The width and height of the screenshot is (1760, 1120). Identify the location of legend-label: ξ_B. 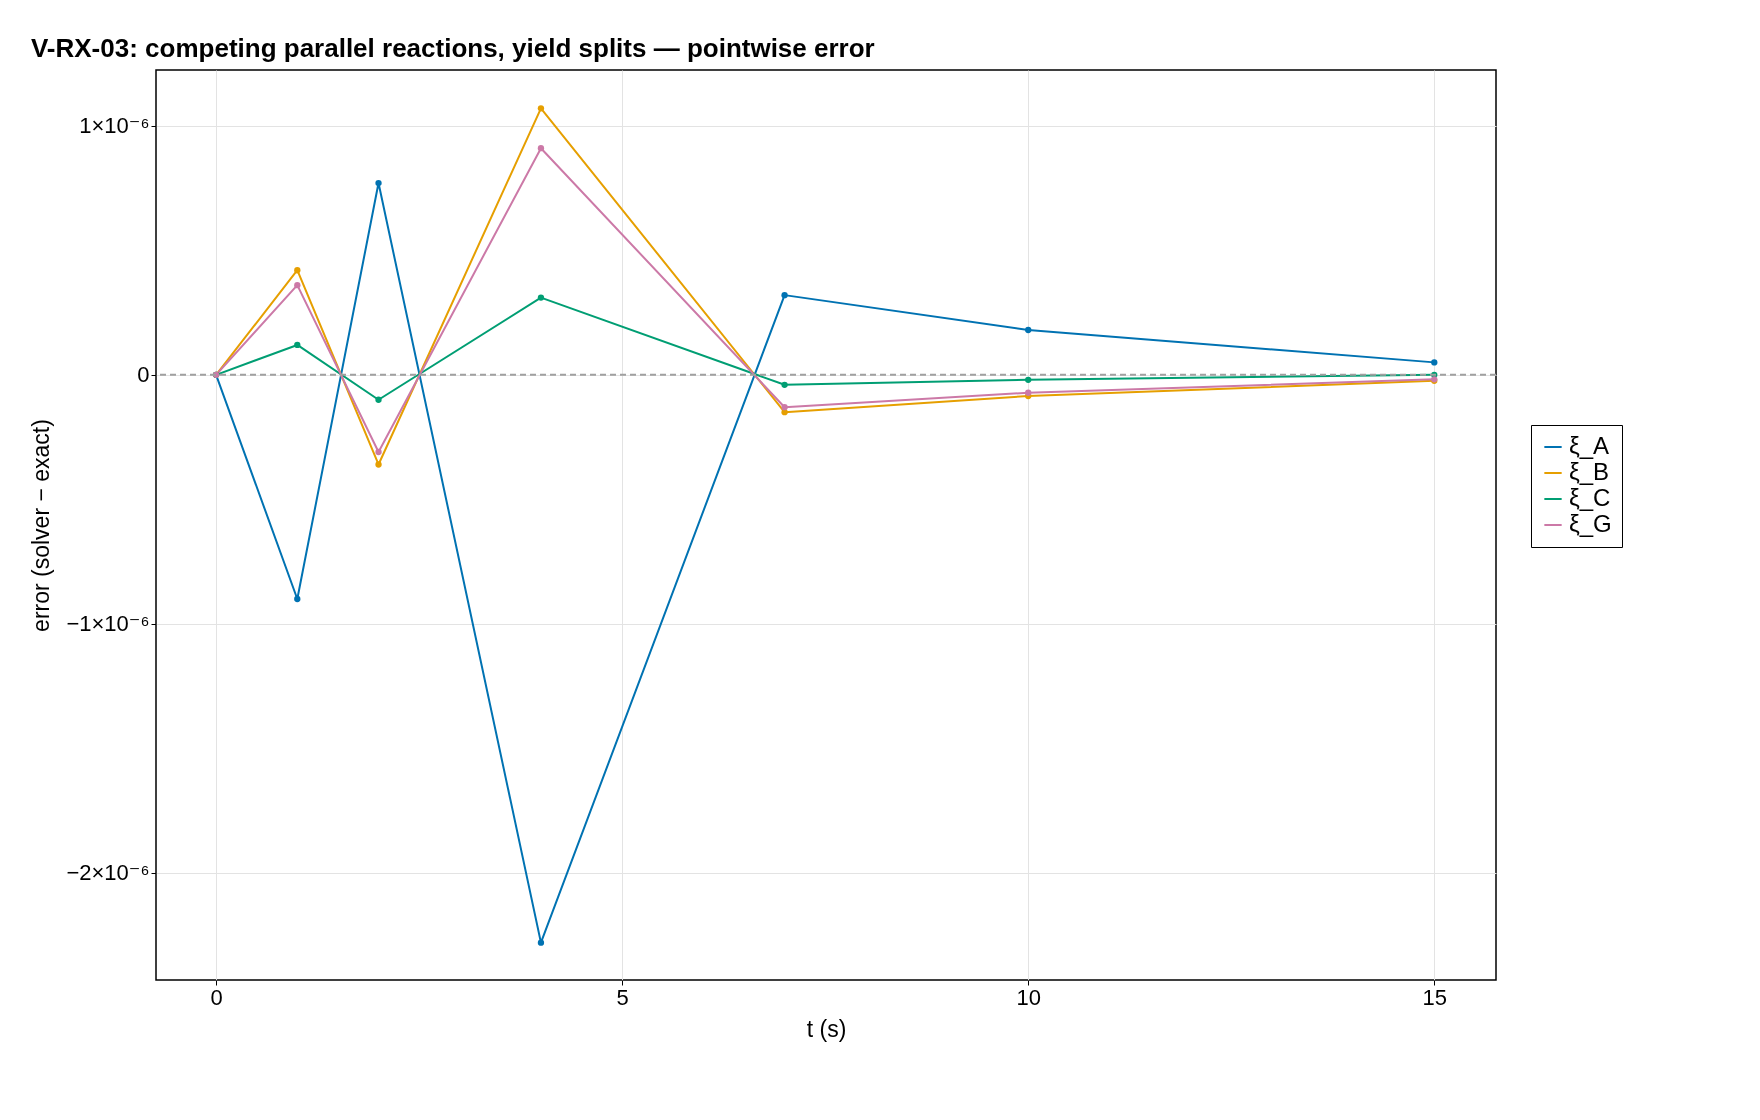
(1589, 471).